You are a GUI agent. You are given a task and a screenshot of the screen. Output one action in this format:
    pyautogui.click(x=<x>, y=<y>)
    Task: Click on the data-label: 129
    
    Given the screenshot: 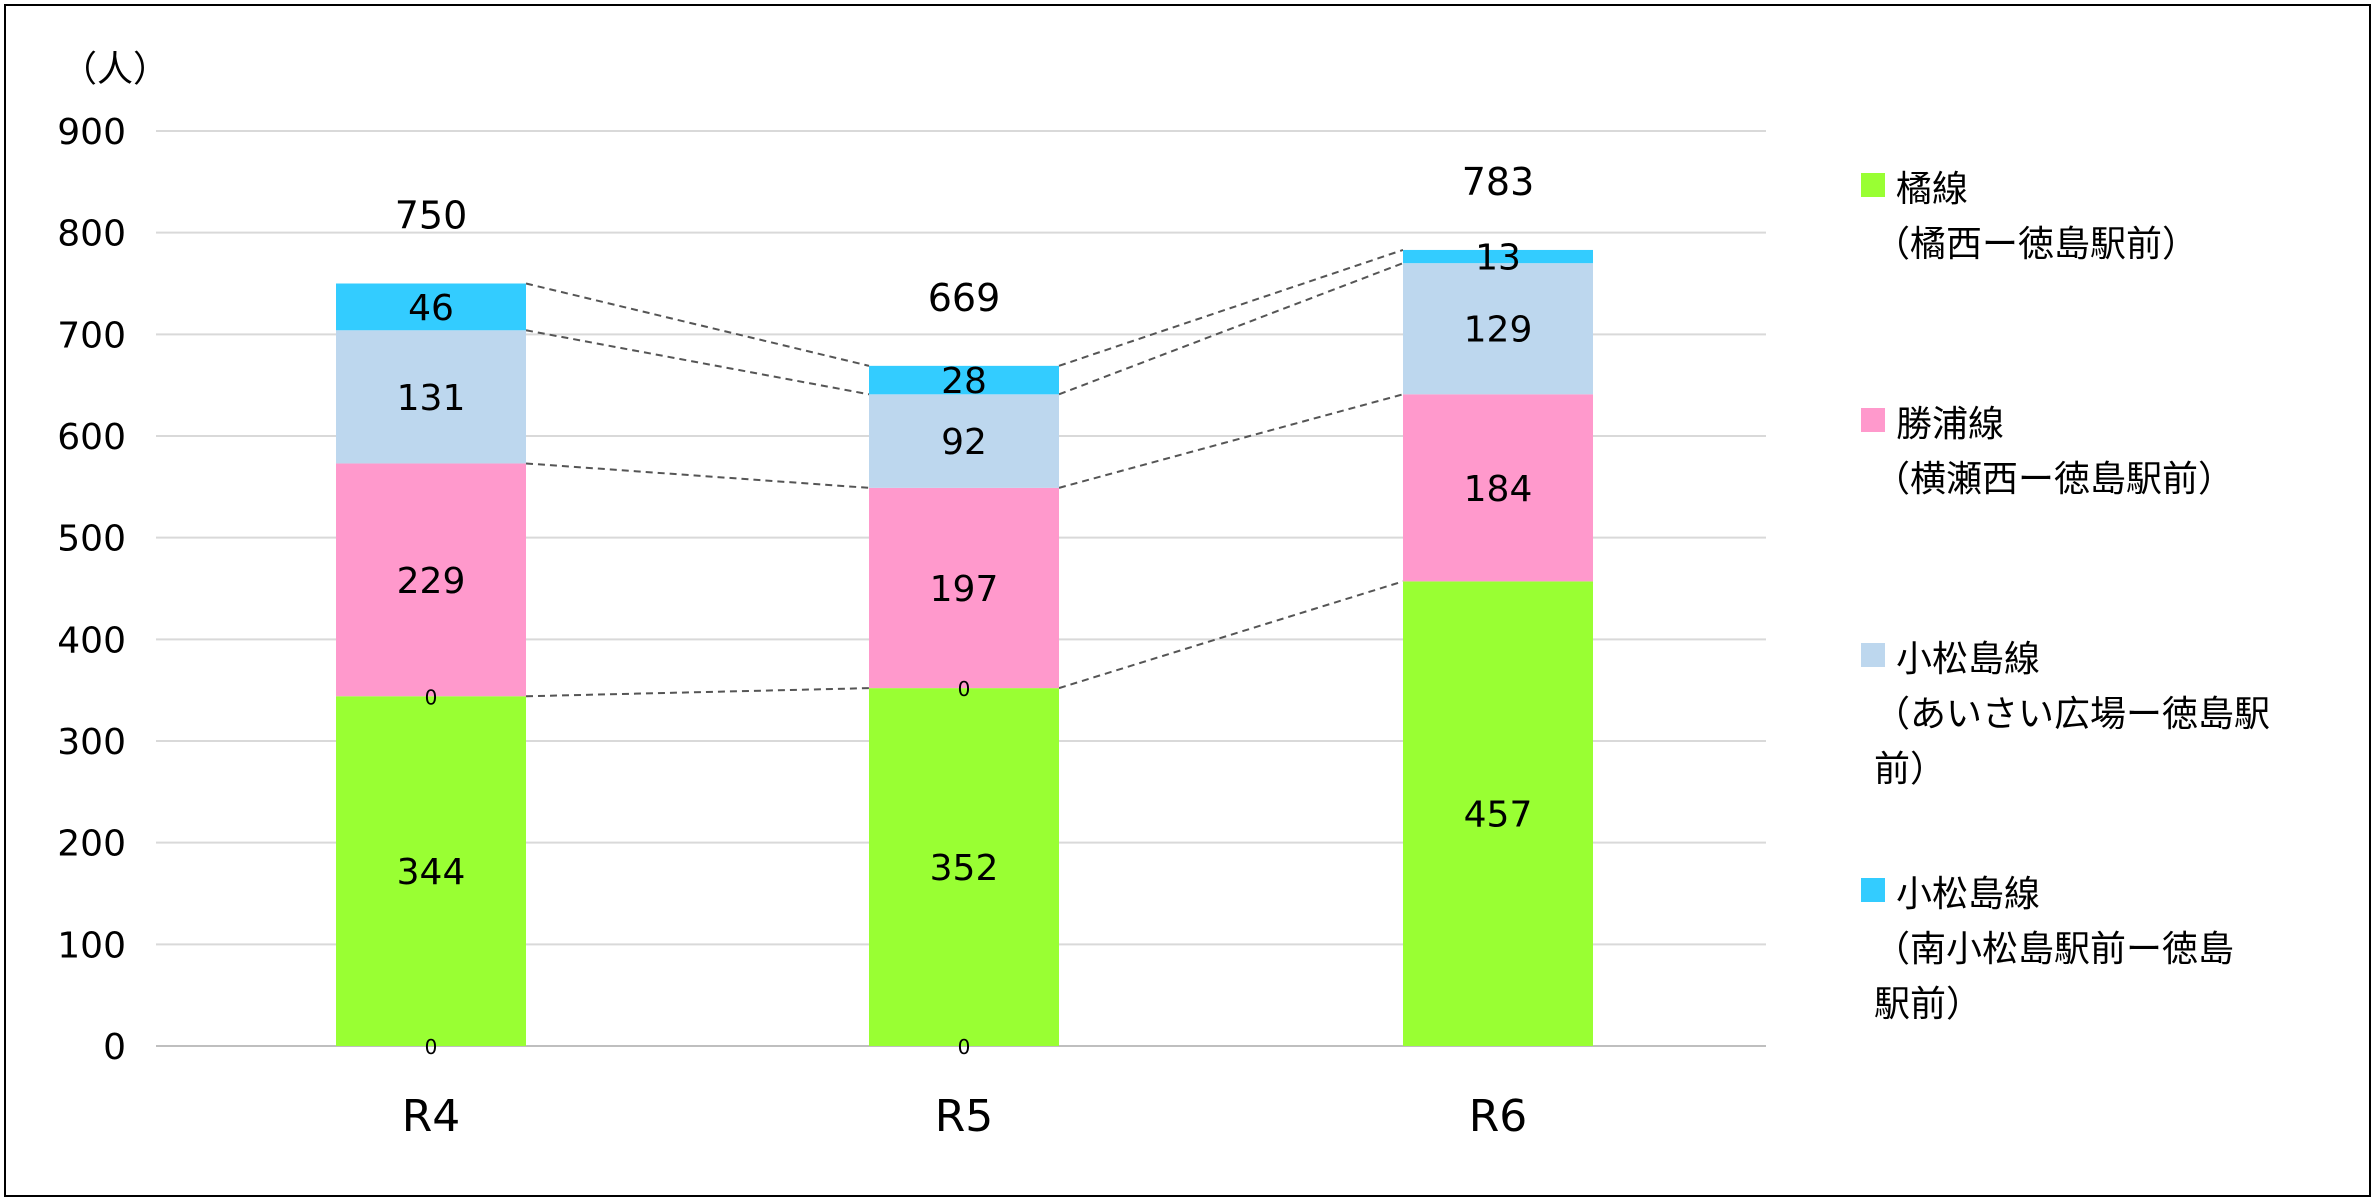 What is the action you would take?
    pyautogui.click(x=1498, y=330)
    